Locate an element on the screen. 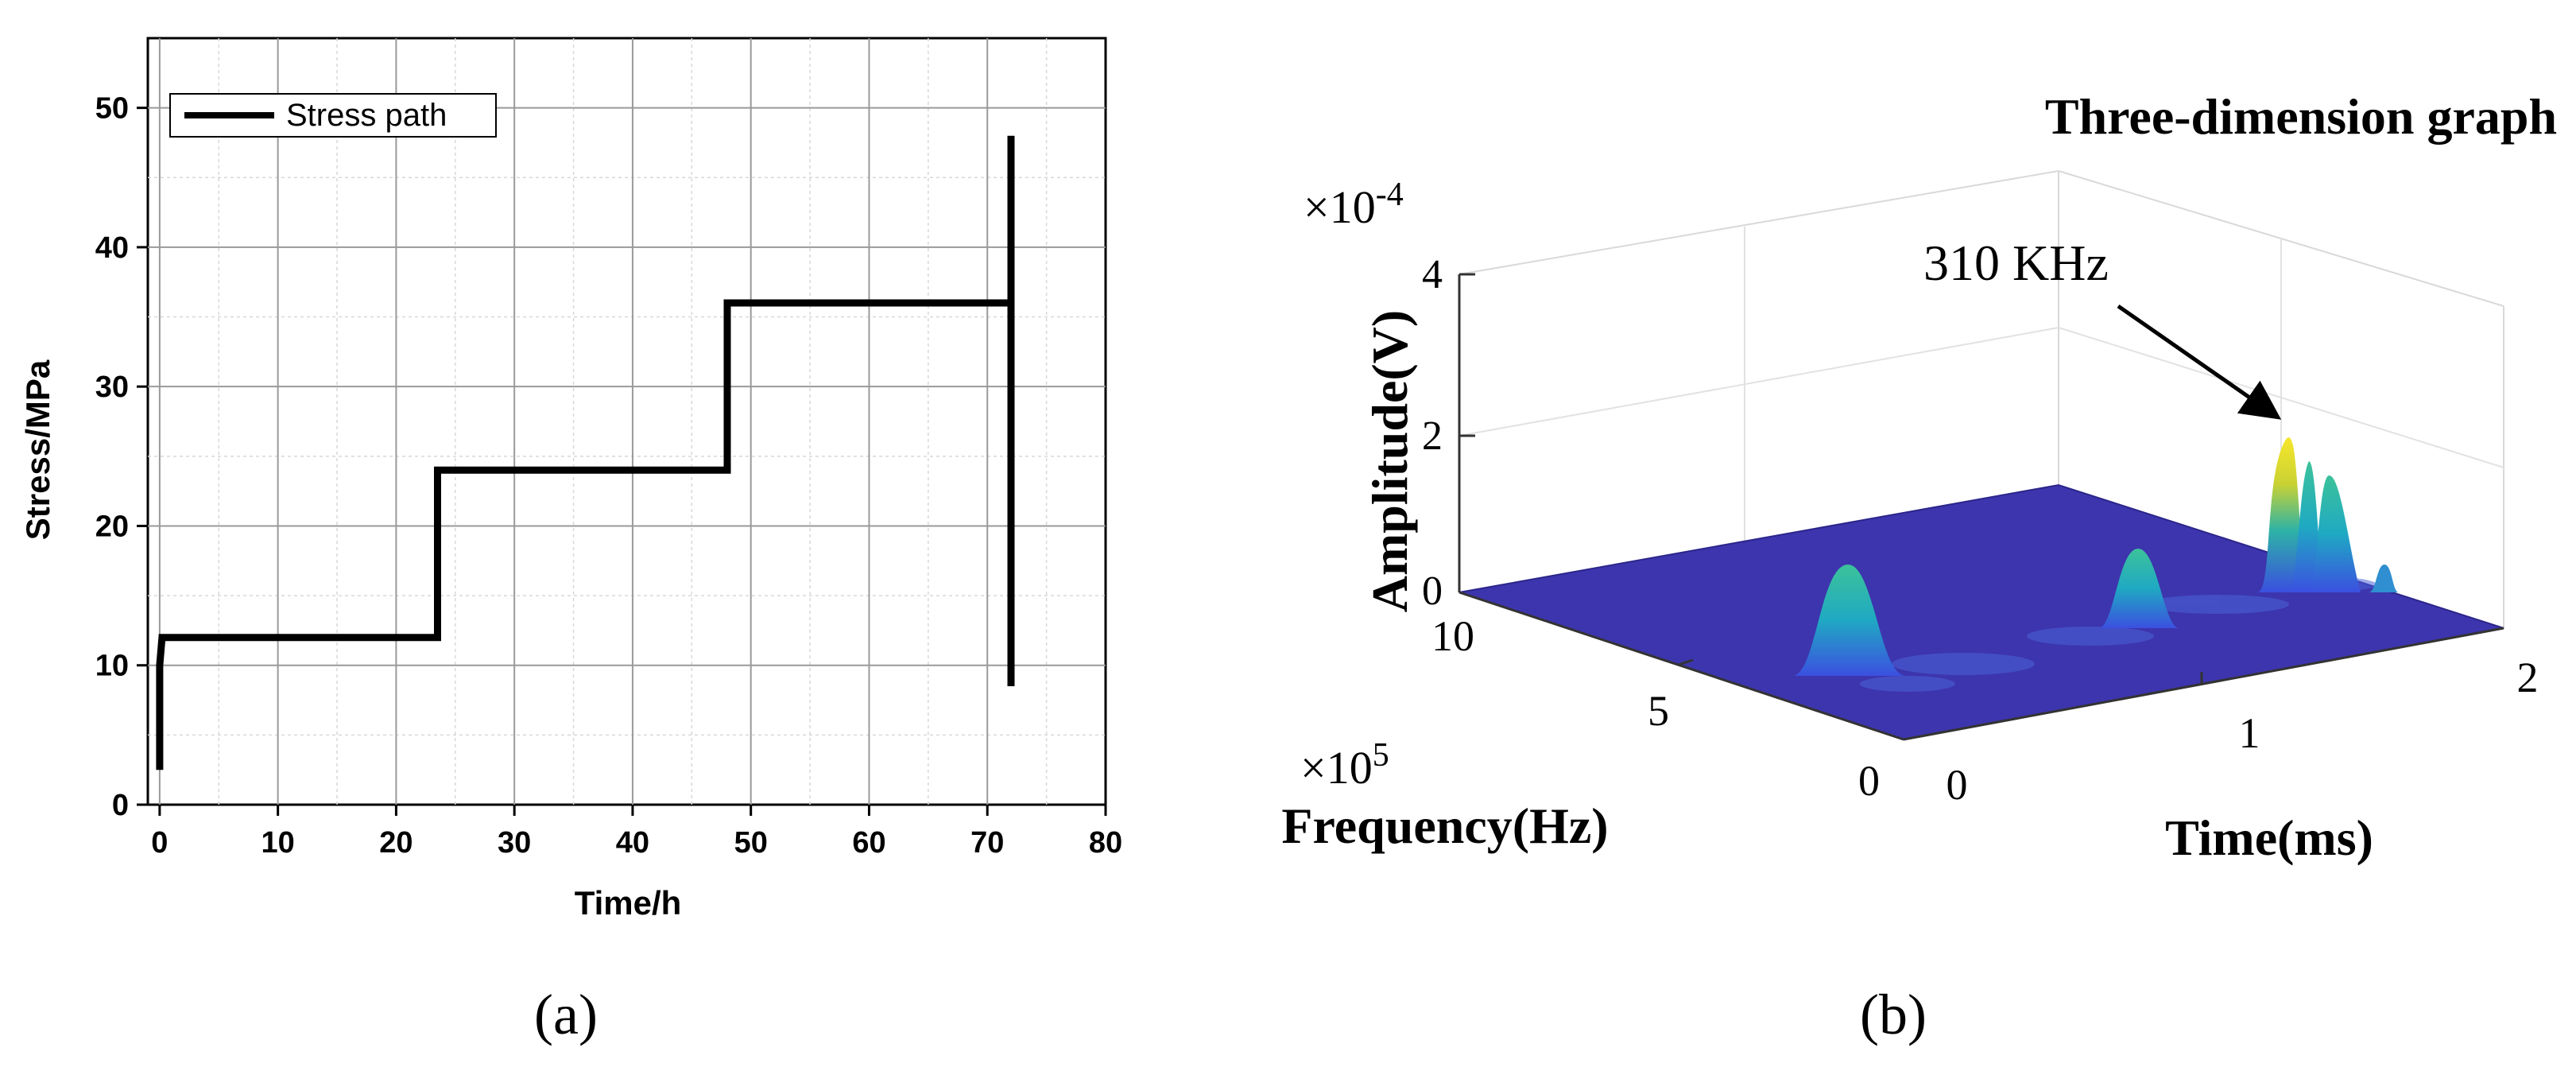 Image resolution: width=2576 pixels, height=1079 pixels. annotation-arrow is located at coordinates (2199, 362).